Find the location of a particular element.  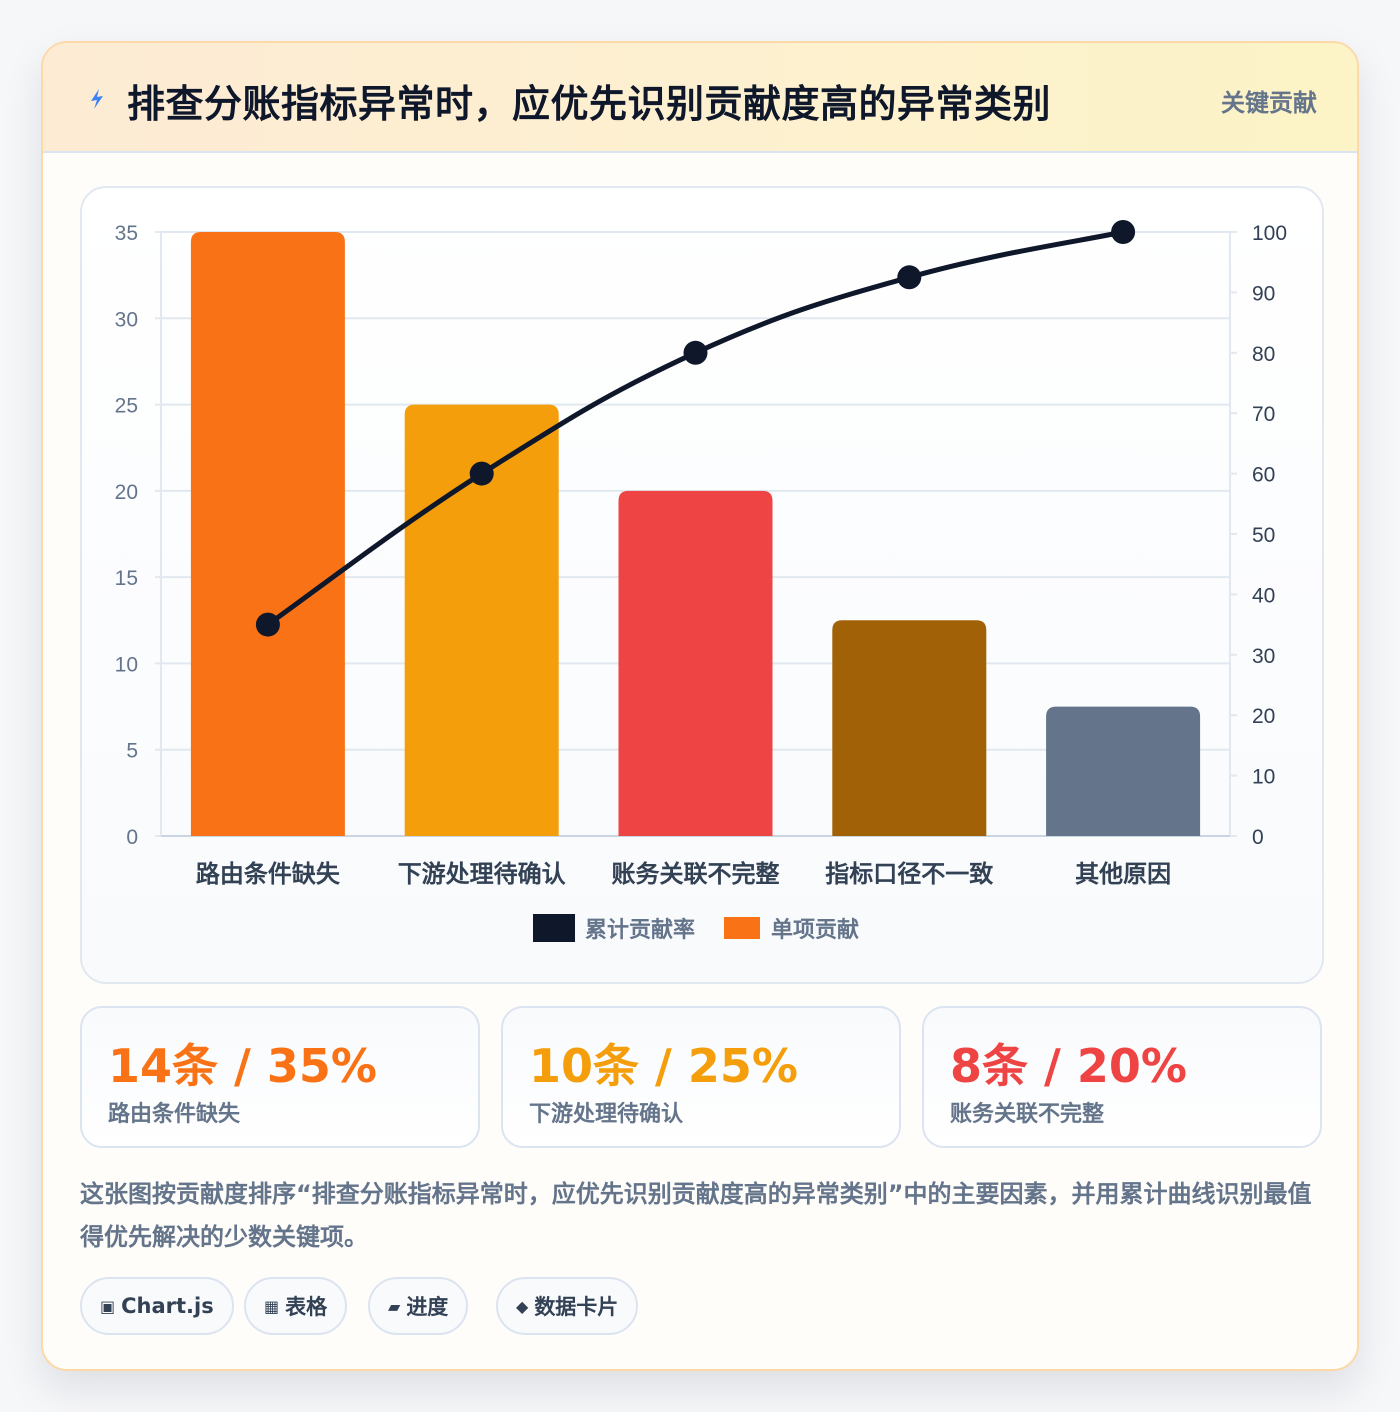

stat-value: 10条 / 25% is located at coordinates (663, 1066).